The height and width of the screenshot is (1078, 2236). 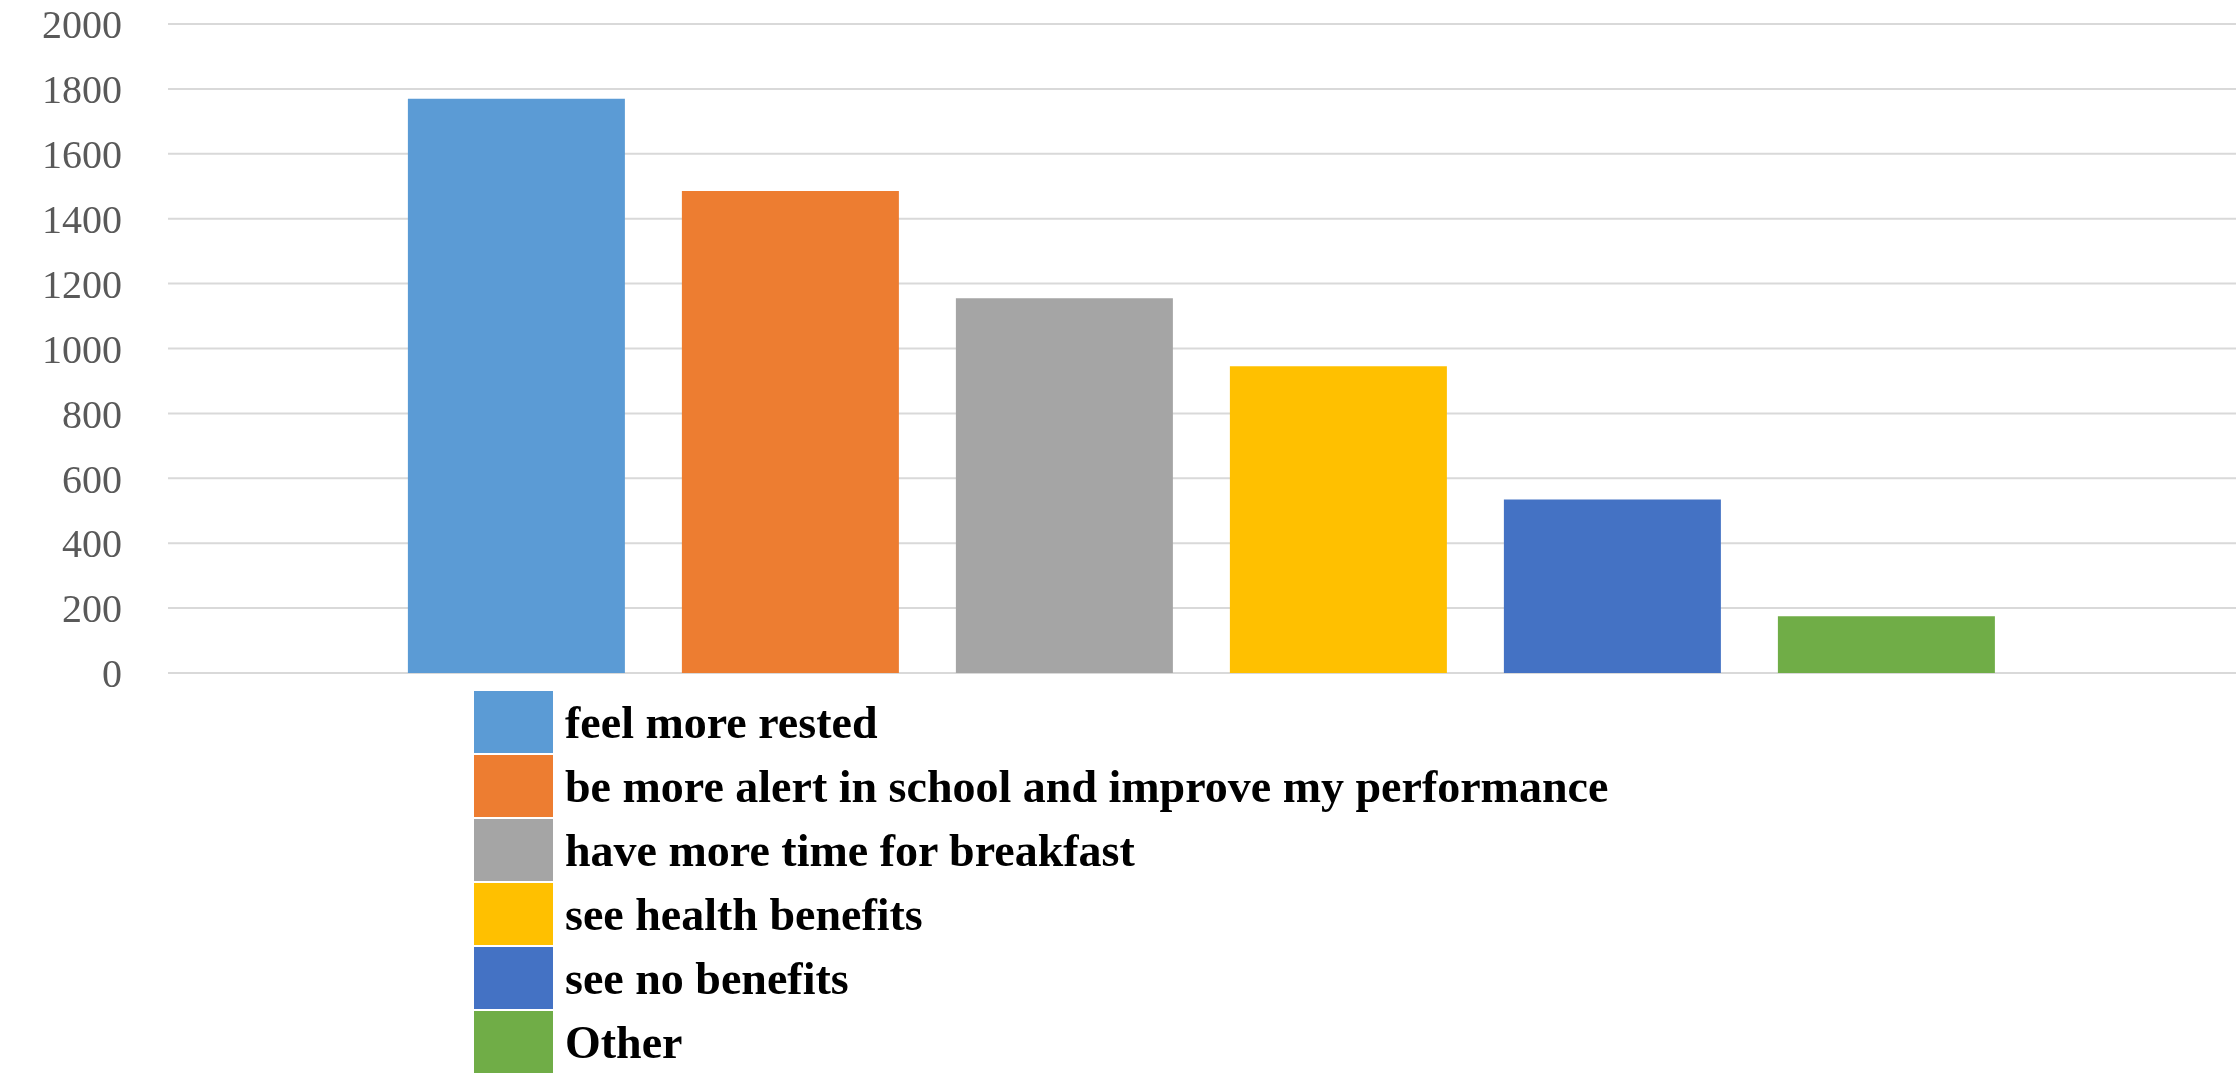 I want to click on y-tick-label: 800, so click(x=92, y=414).